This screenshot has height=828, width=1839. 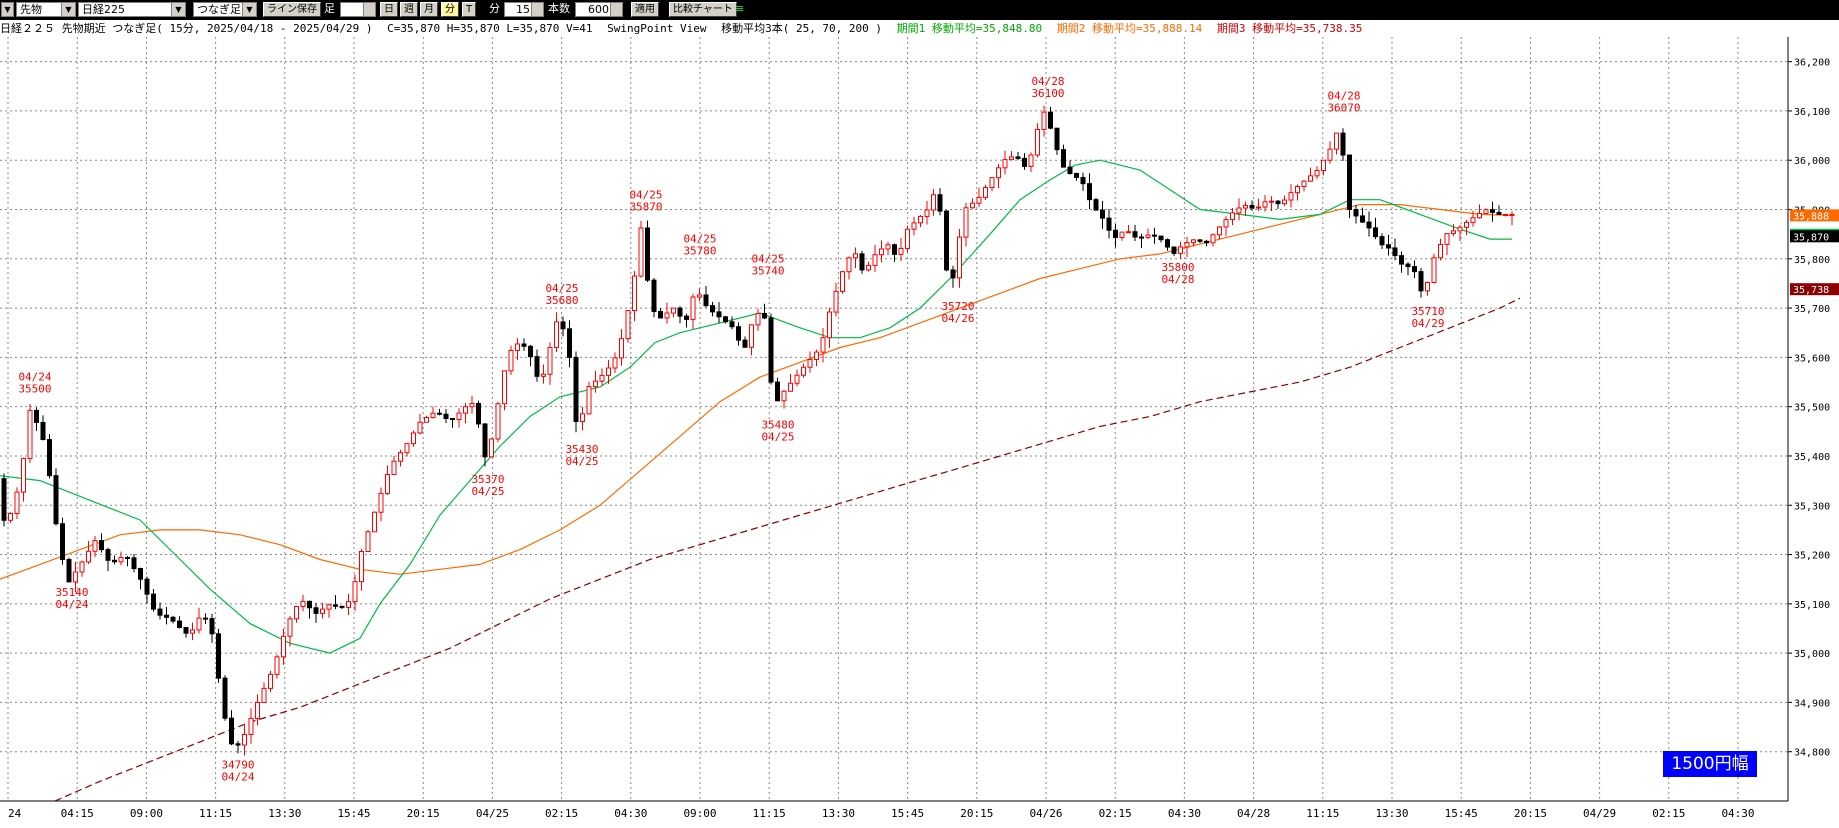 What do you see at coordinates (225, 9) in the screenshot?
I see `chart-kind-select: つなぎ足 ▼` at bounding box center [225, 9].